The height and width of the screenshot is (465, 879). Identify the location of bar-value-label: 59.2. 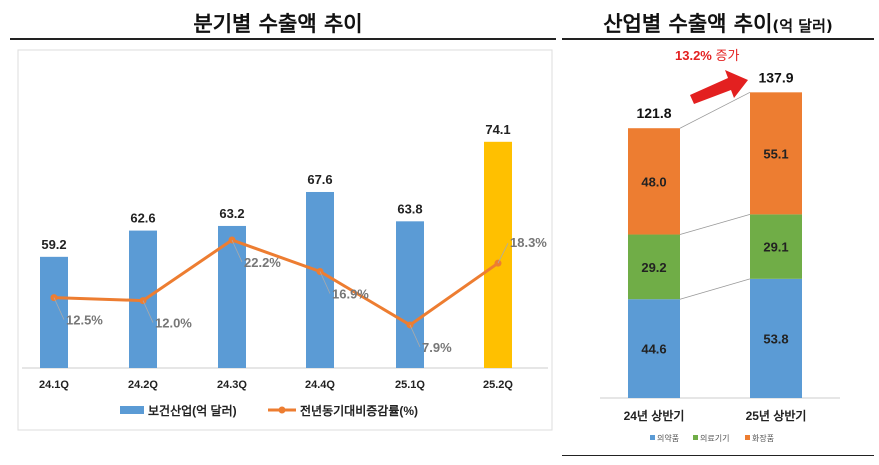
(53, 244).